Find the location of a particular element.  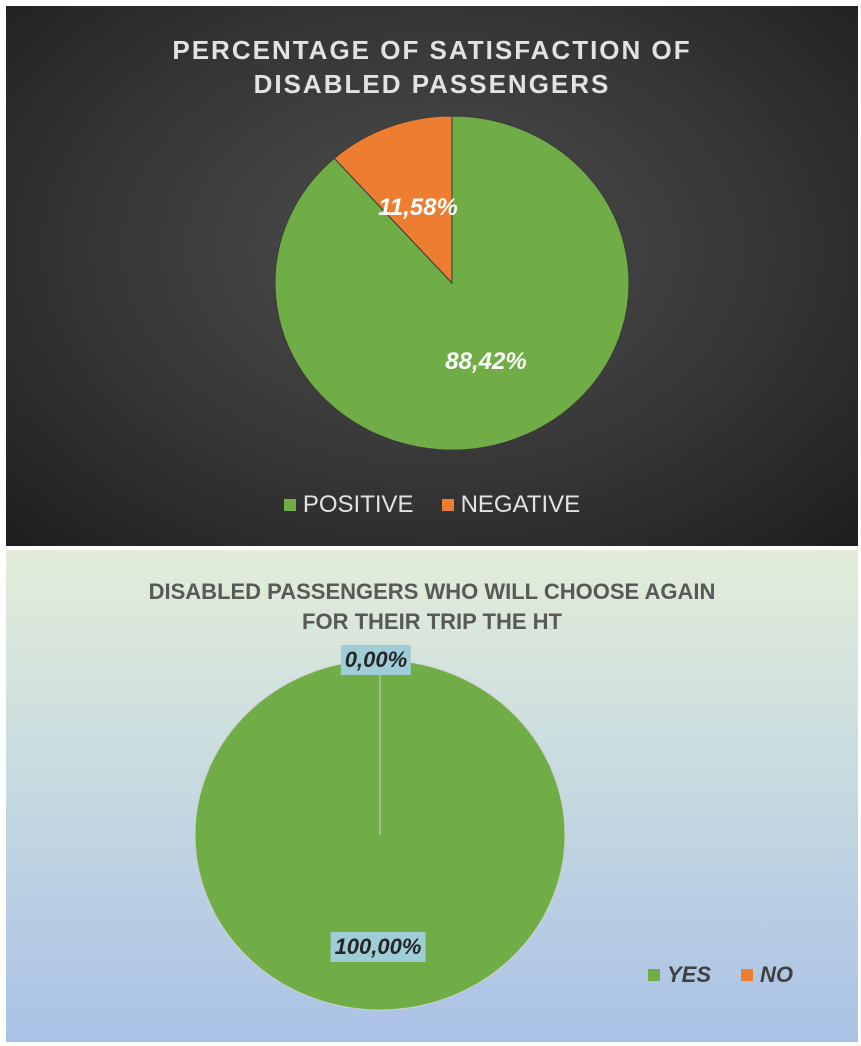

legend-swatch-yes is located at coordinates (654, 975).